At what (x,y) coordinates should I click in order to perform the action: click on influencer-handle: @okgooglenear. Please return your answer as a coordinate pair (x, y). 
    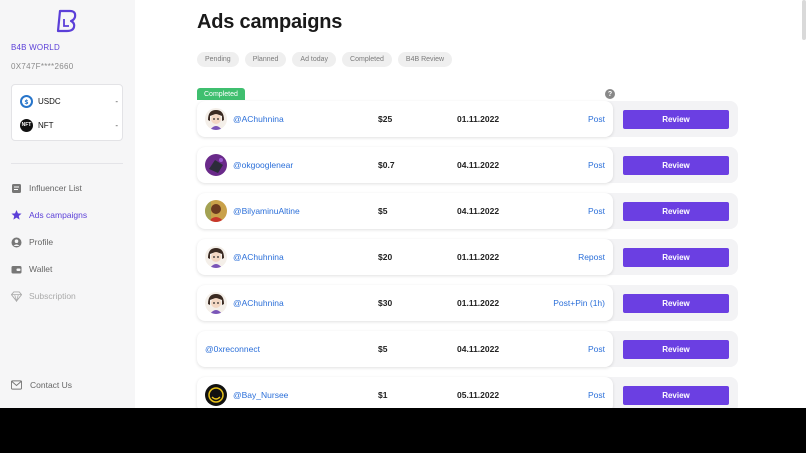
    Looking at the image, I should click on (263, 165).